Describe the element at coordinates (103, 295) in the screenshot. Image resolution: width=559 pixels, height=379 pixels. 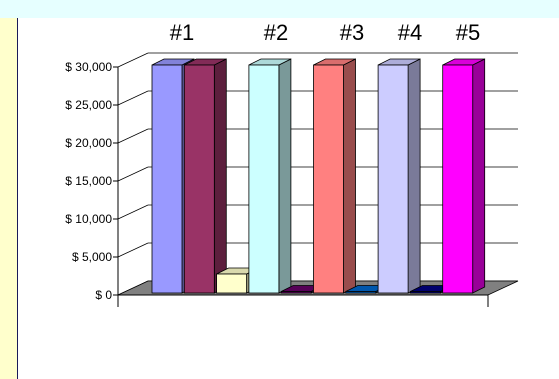
I see `y-tick-label: $ 0` at that location.